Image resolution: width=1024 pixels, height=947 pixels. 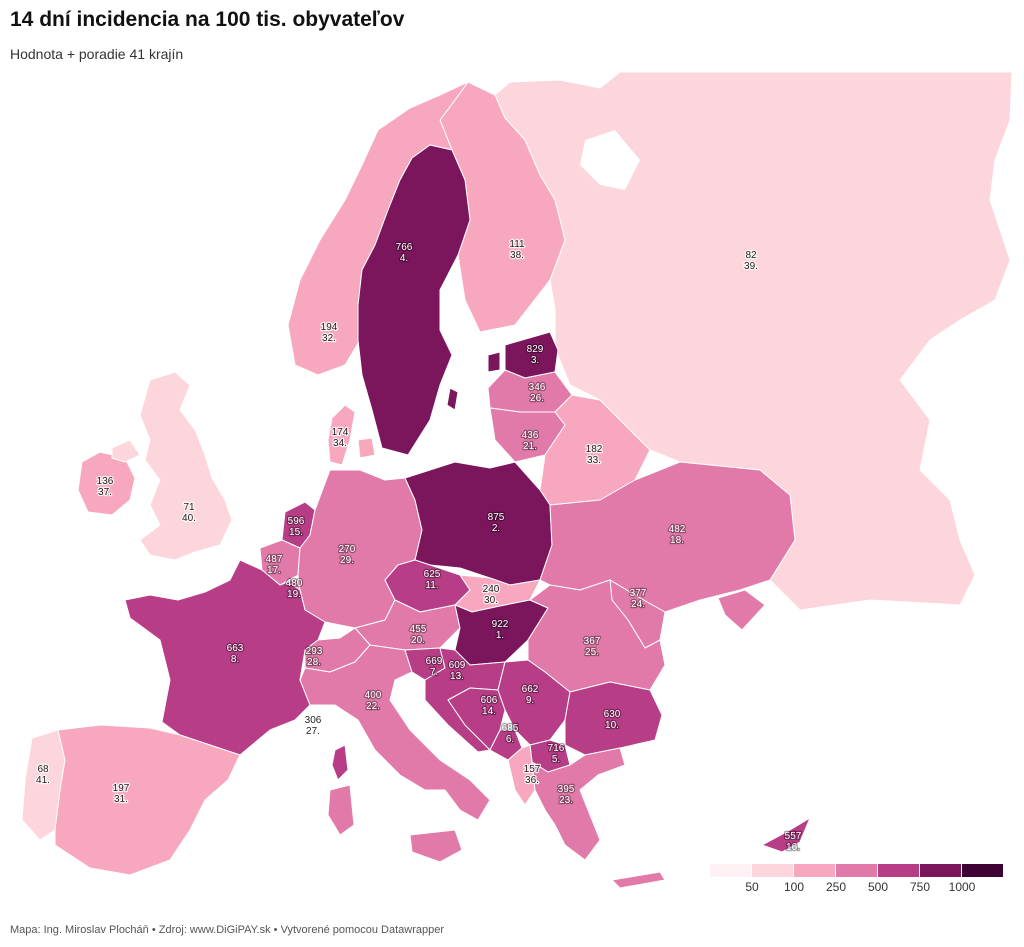 I want to click on label-rank: 21., so click(x=530, y=446).